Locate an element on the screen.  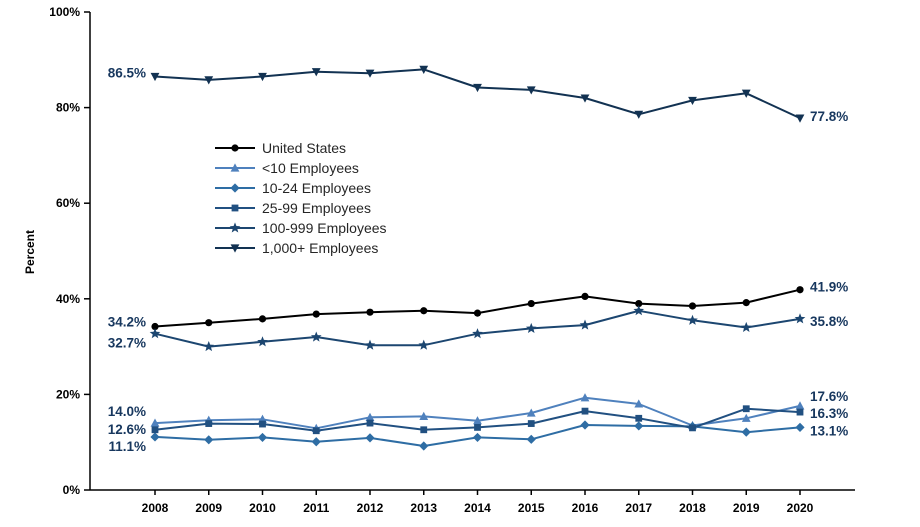
data-label-end: 35.8% is located at coordinates (829, 321).